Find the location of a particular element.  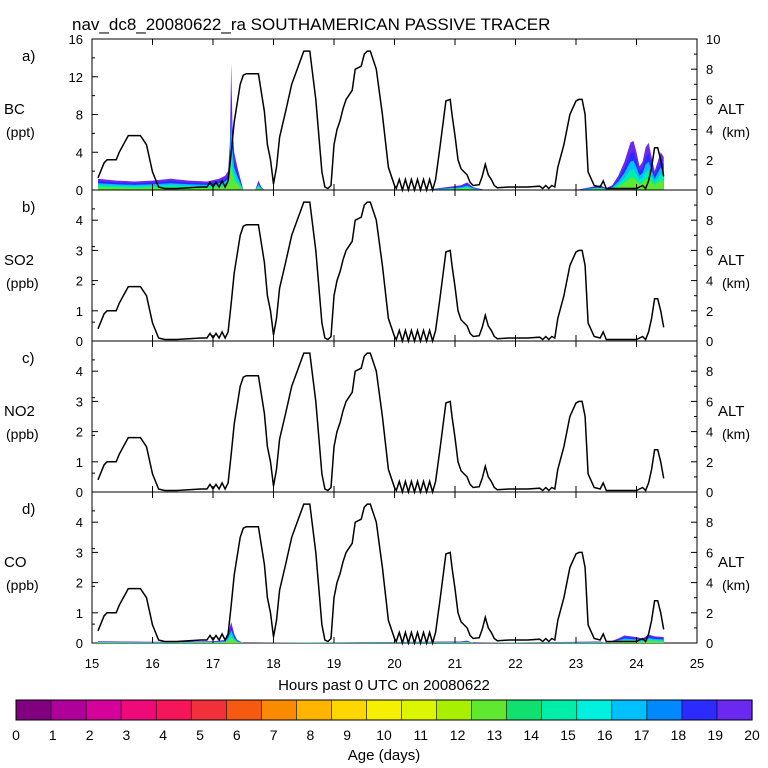

colorbar-tick-label: 3 is located at coordinates (127, 735).